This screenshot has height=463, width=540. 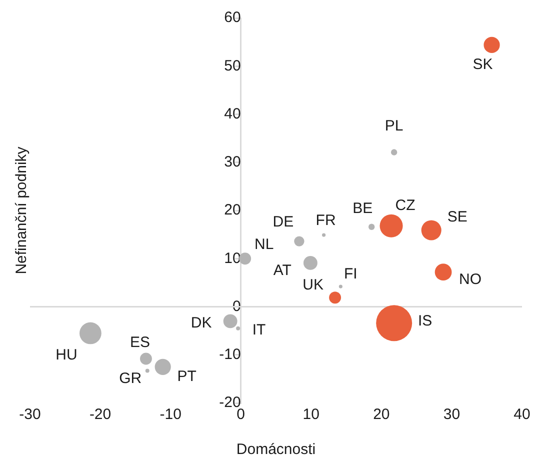 What do you see at coordinates (230, 355) in the screenshot?
I see `y-tick-label: -10` at bounding box center [230, 355].